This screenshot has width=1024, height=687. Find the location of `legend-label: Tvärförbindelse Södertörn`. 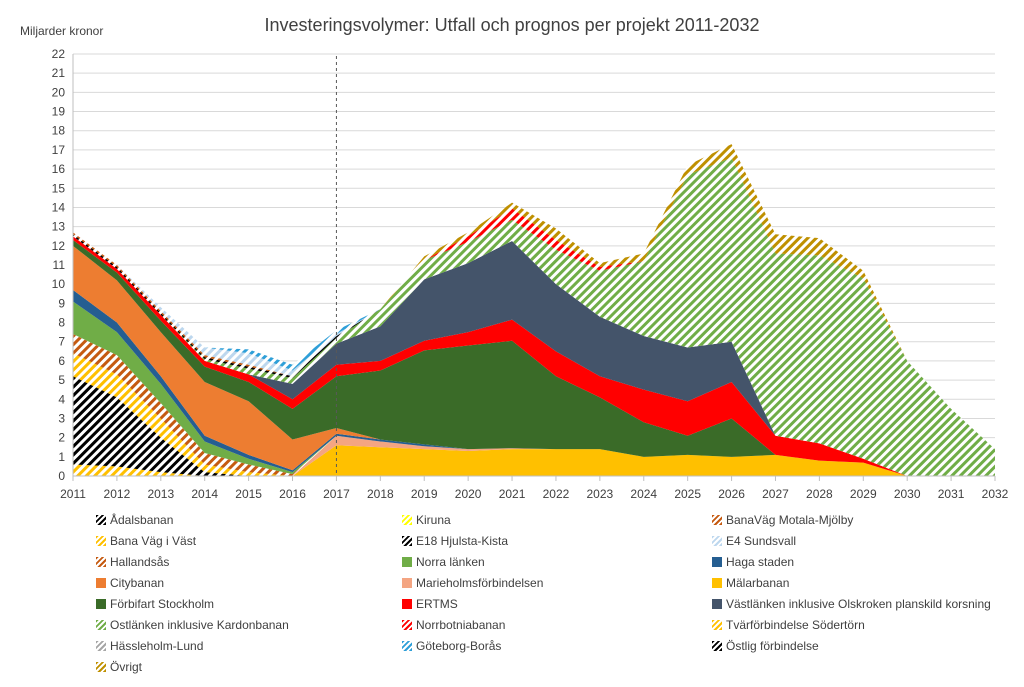

legend-label: Tvärförbindelse Södertörn is located at coordinates (795, 625).